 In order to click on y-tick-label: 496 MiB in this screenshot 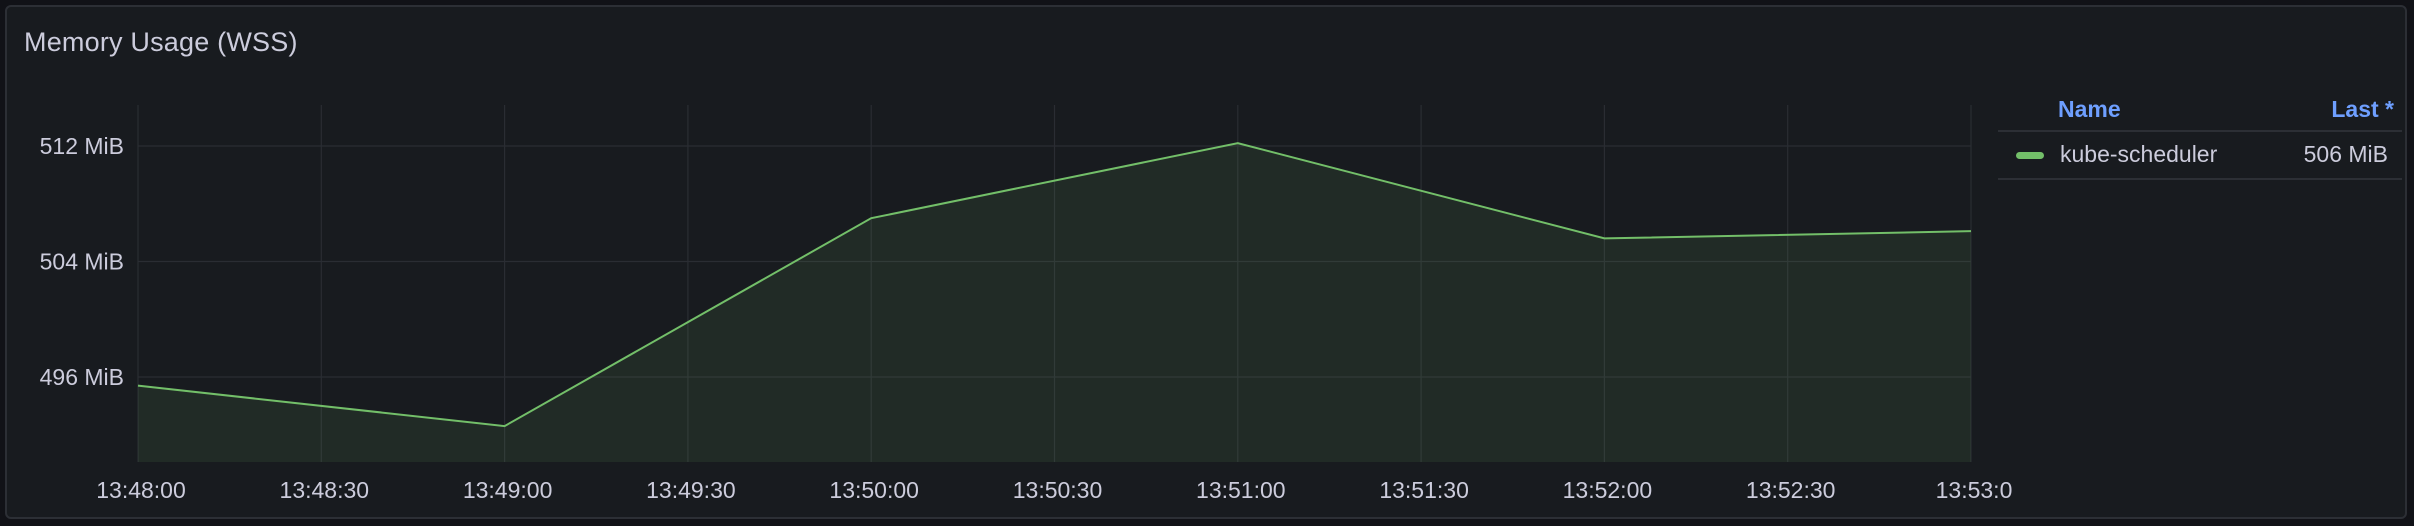, I will do `click(82, 377)`.